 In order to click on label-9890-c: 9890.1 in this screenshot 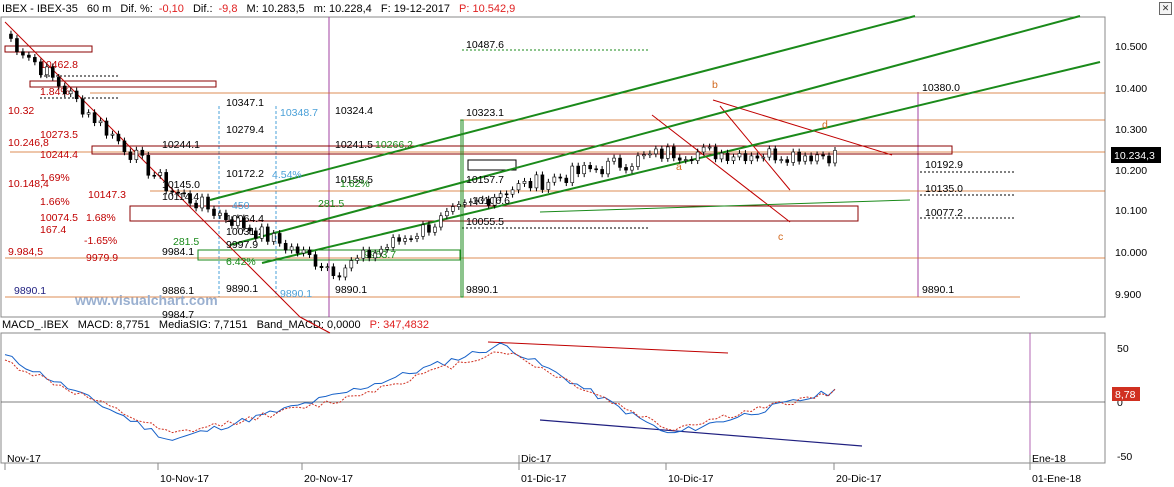, I will do `click(482, 290)`.